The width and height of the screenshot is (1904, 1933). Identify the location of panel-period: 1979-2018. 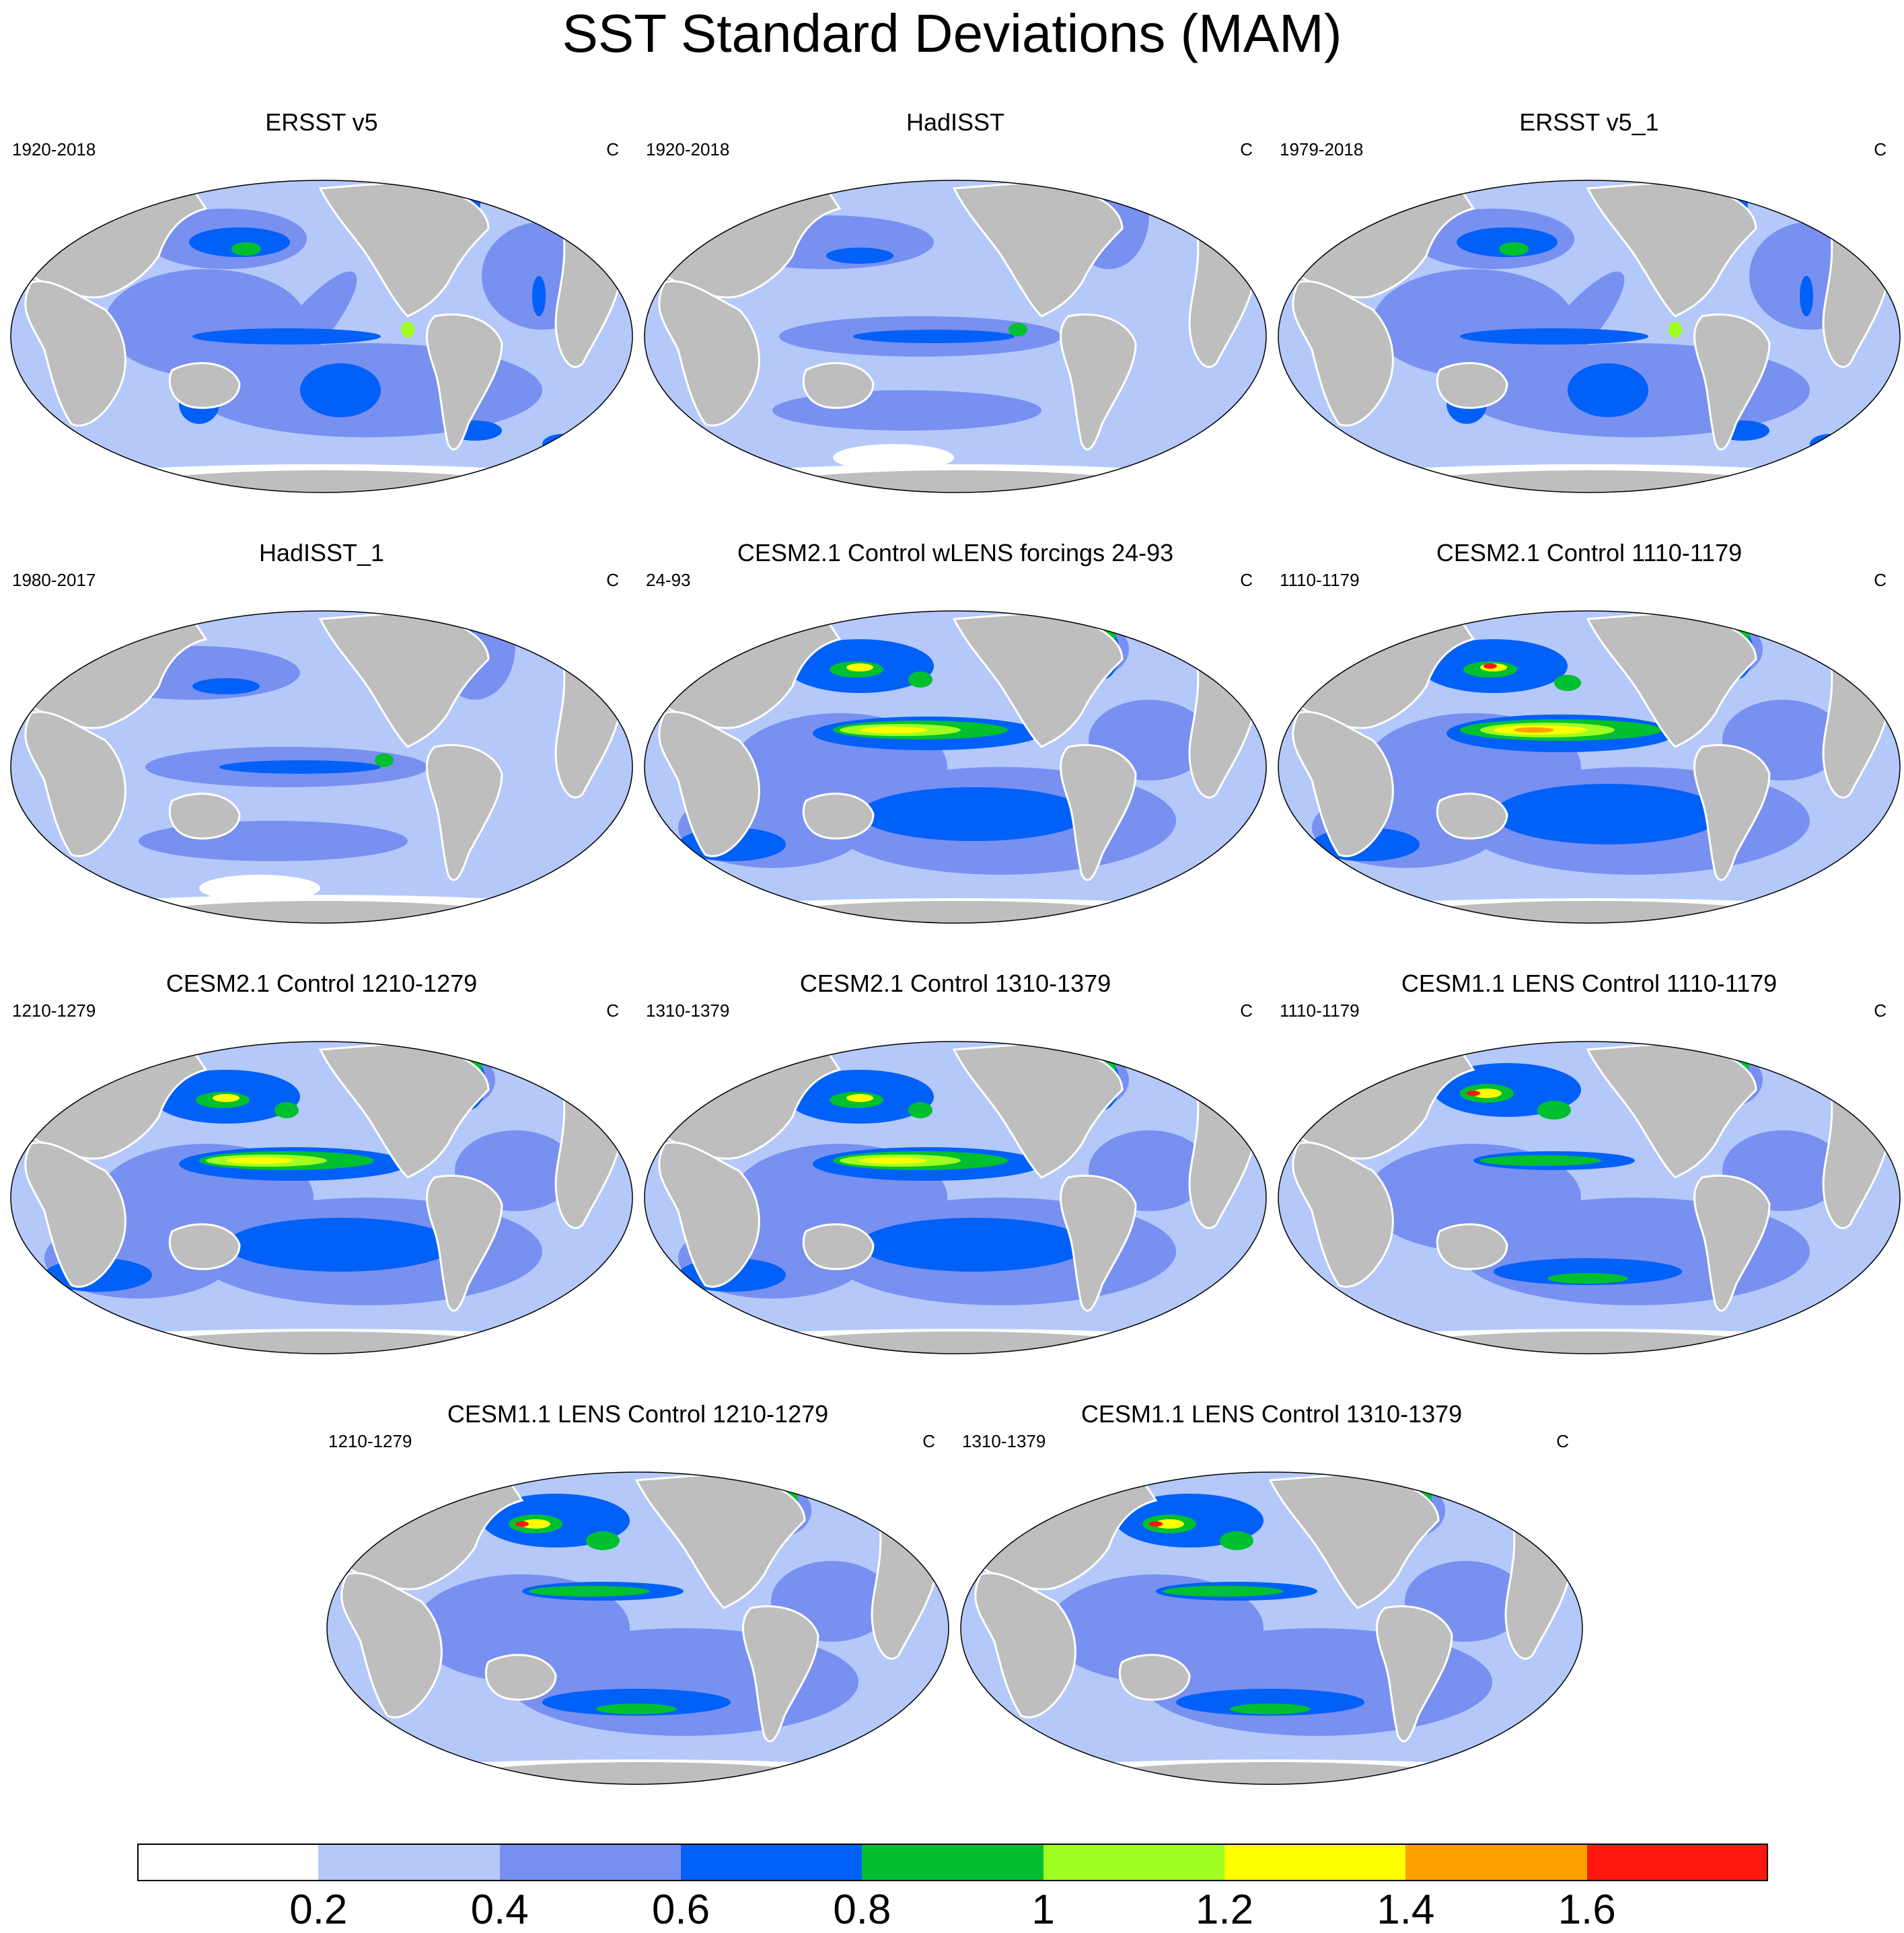
(1322, 149).